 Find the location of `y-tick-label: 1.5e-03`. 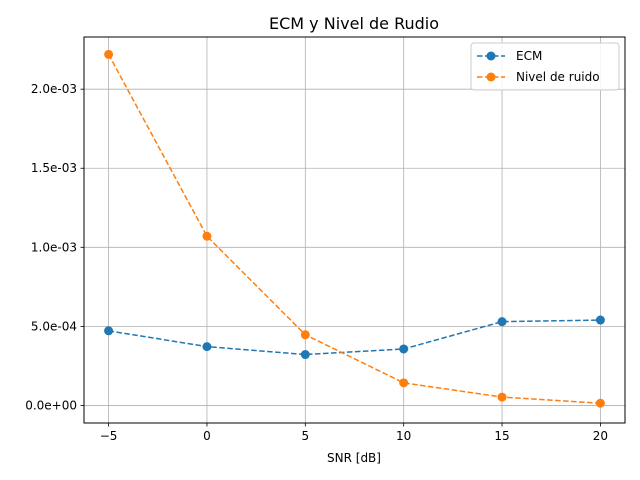

y-tick-label: 1.5e-03 is located at coordinates (54, 168).